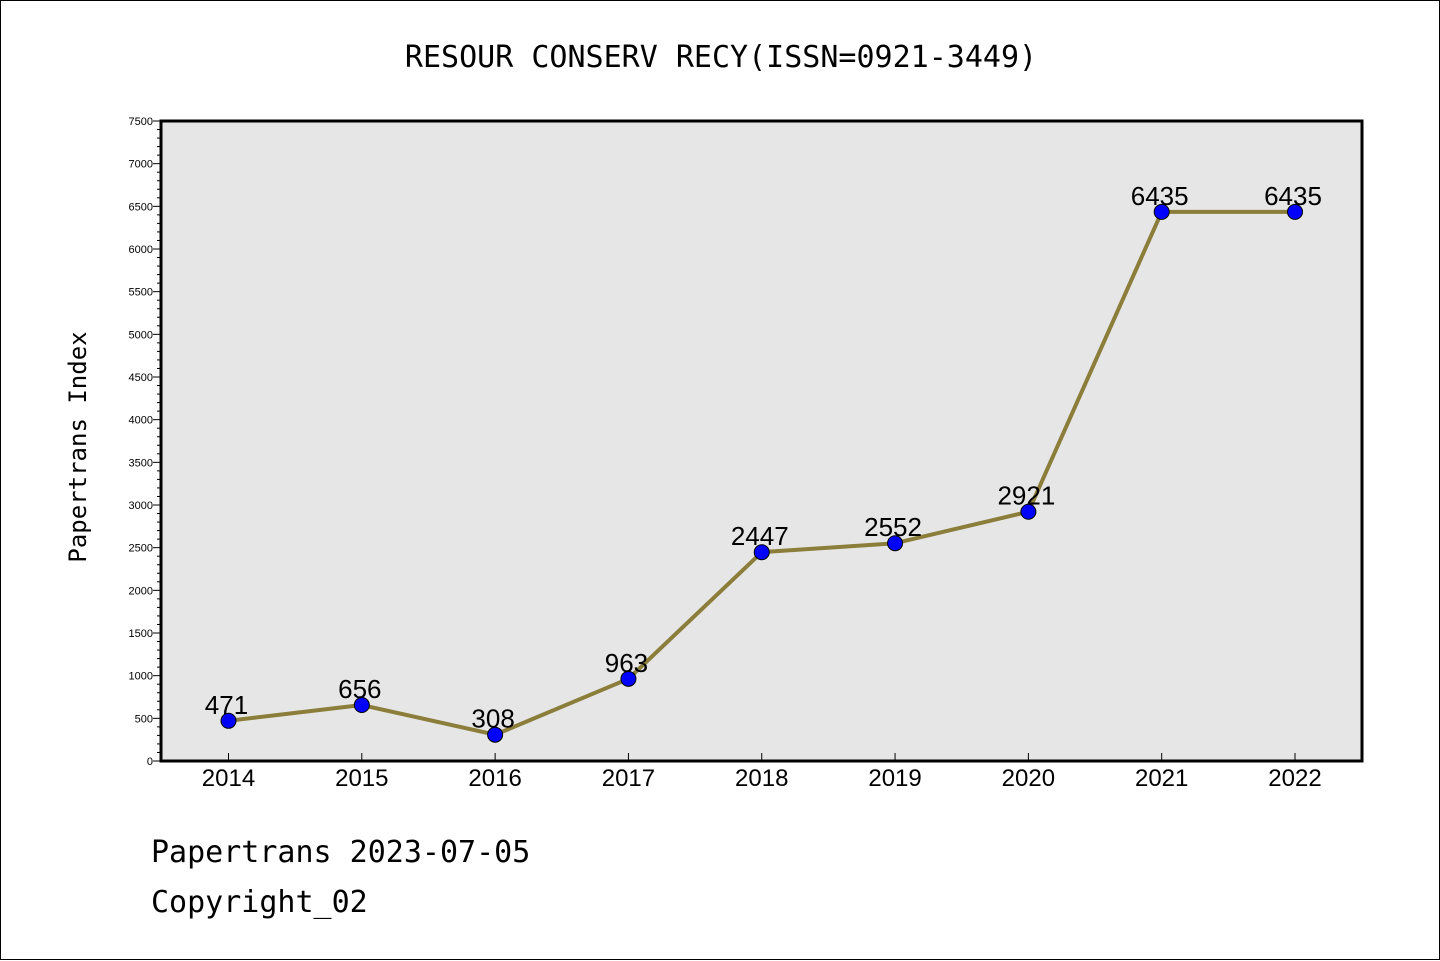 This screenshot has width=1440, height=961. What do you see at coordinates (141, 293) in the screenshot?
I see `y-tick-label: 5500` at bounding box center [141, 293].